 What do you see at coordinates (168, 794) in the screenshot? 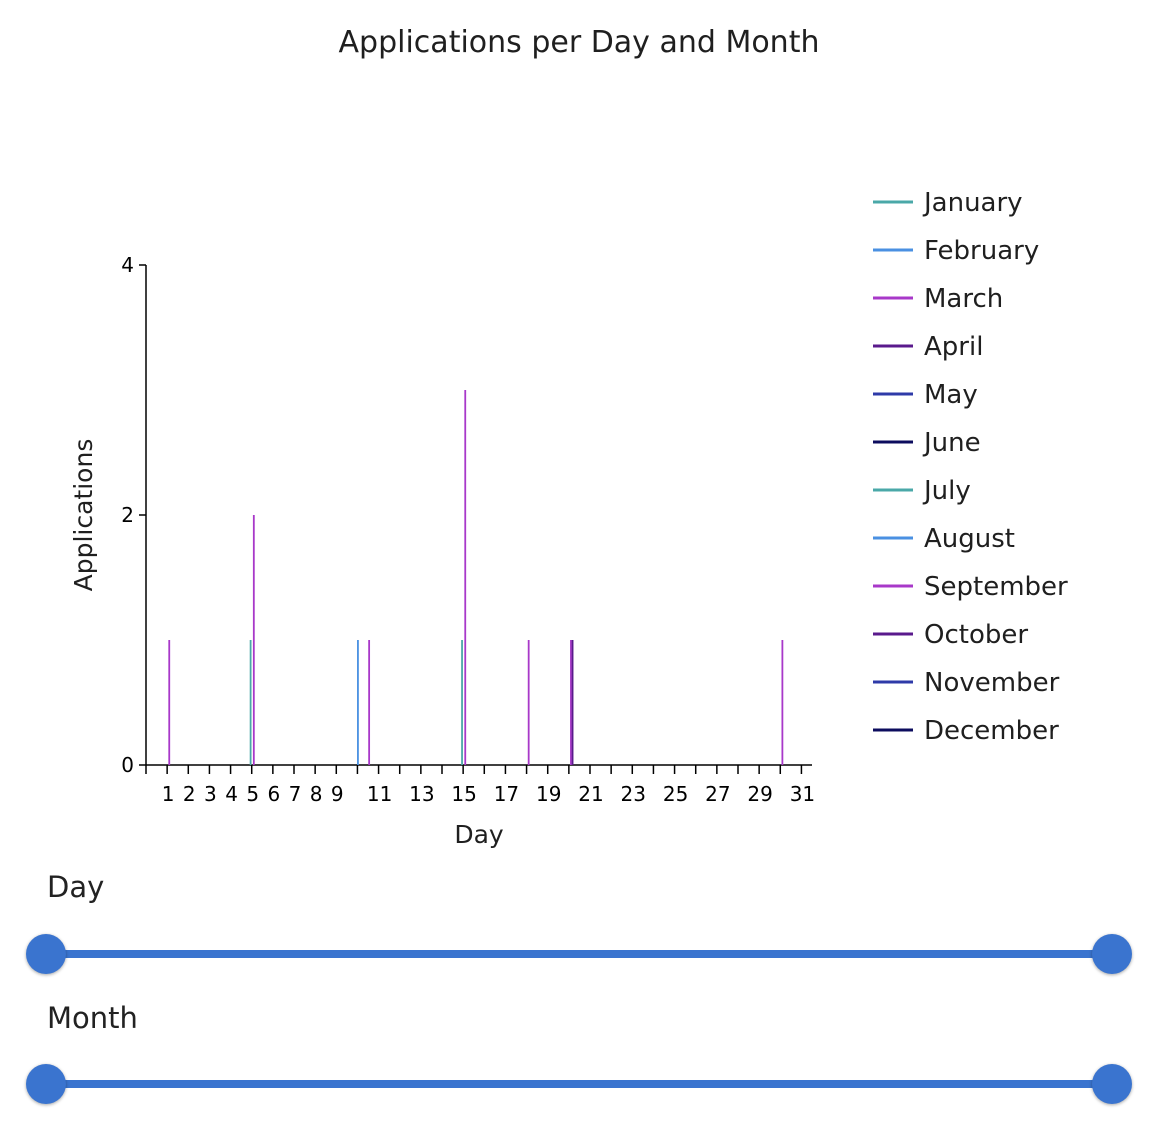
I see `x-tick-label: 1` at bounding box center [168, 794].